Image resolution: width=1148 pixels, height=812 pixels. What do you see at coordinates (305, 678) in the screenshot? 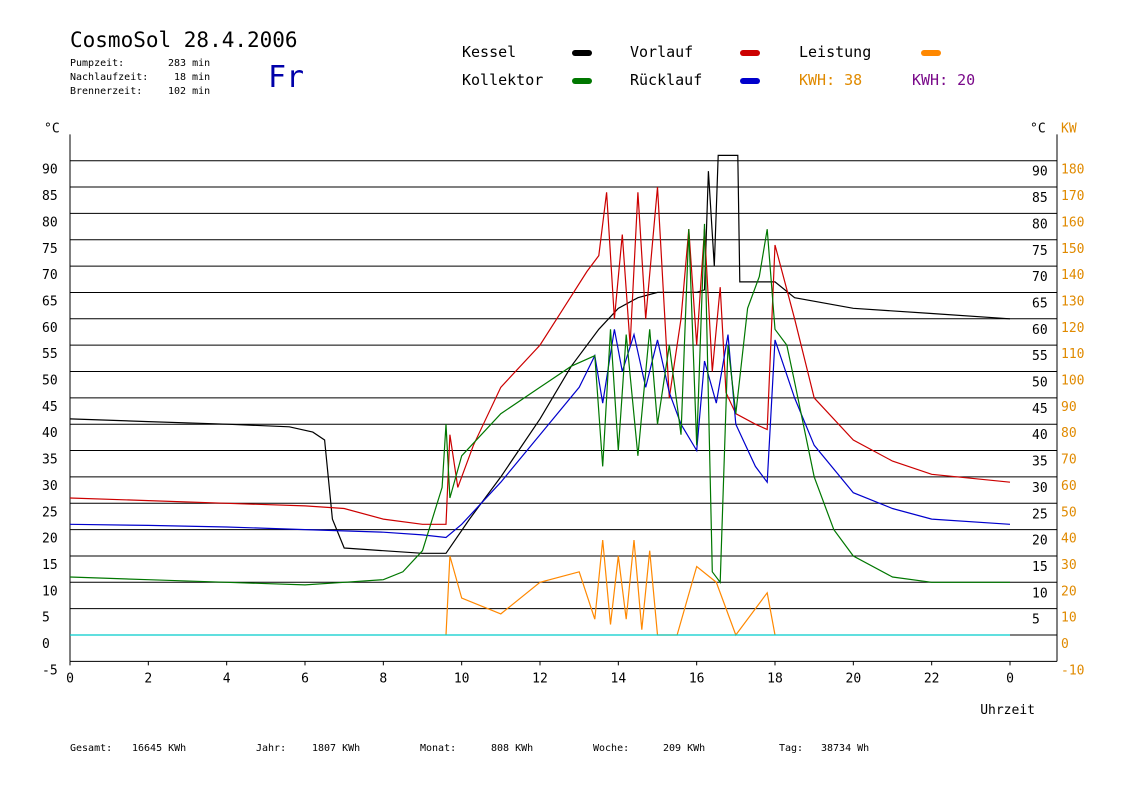
I see `x-tick-label: 6` at bounding box center [305, 678].